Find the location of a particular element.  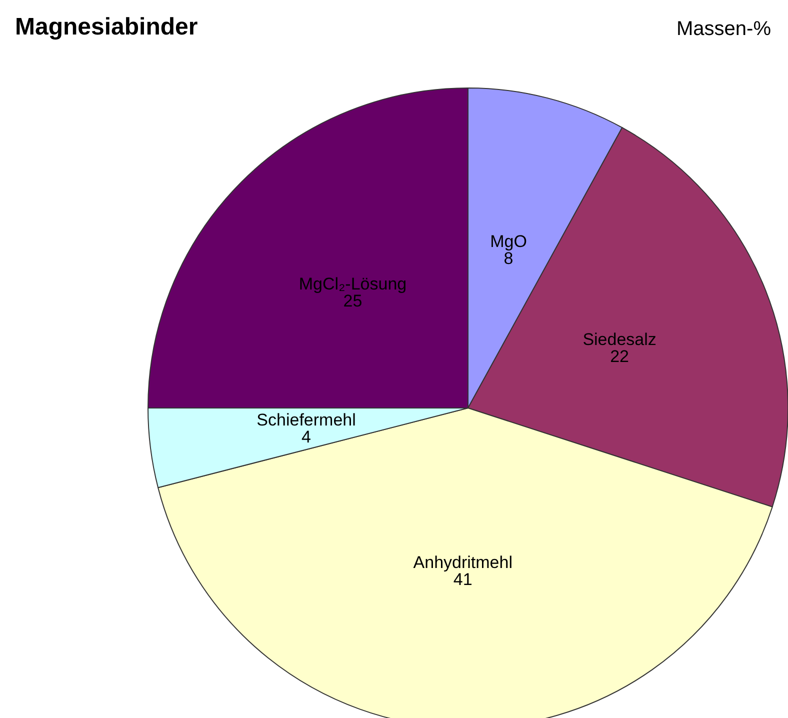

slice-label: MgO is located at coordinates (508, 242).